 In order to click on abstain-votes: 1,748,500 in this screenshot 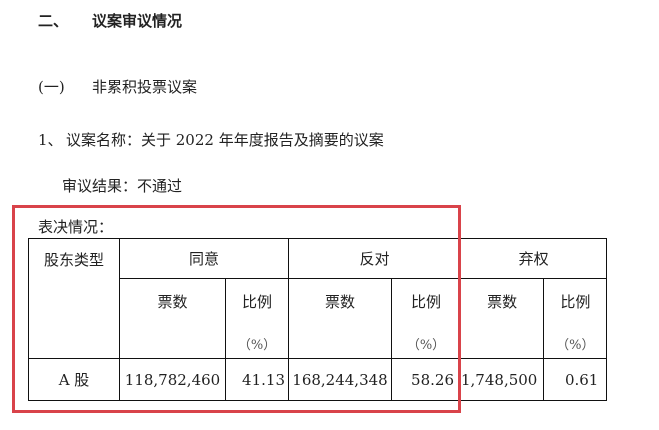, I will do `click(502, 379)`.